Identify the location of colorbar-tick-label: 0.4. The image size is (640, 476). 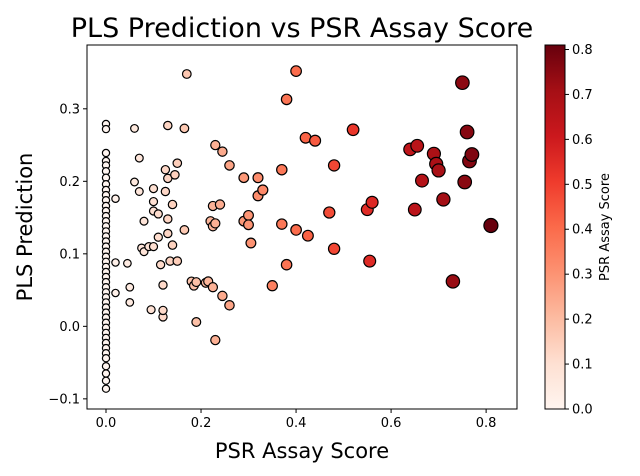
(582, 230).